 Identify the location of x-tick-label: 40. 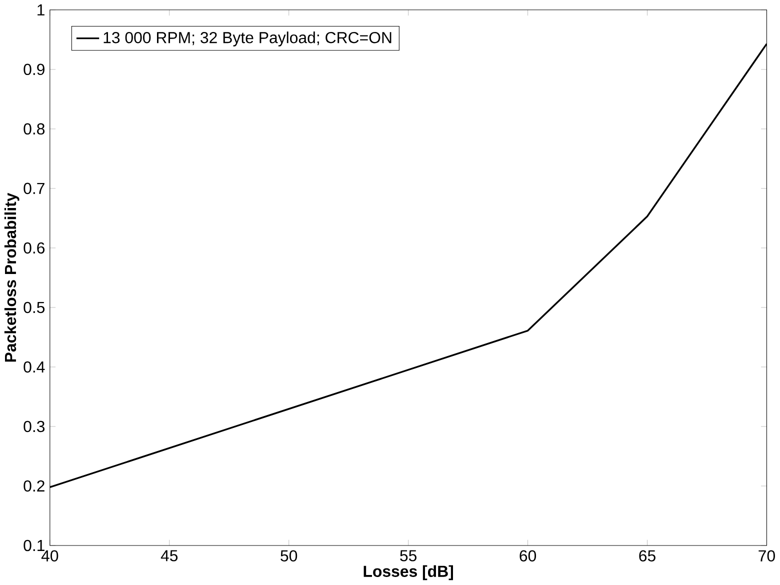
(49, 556).